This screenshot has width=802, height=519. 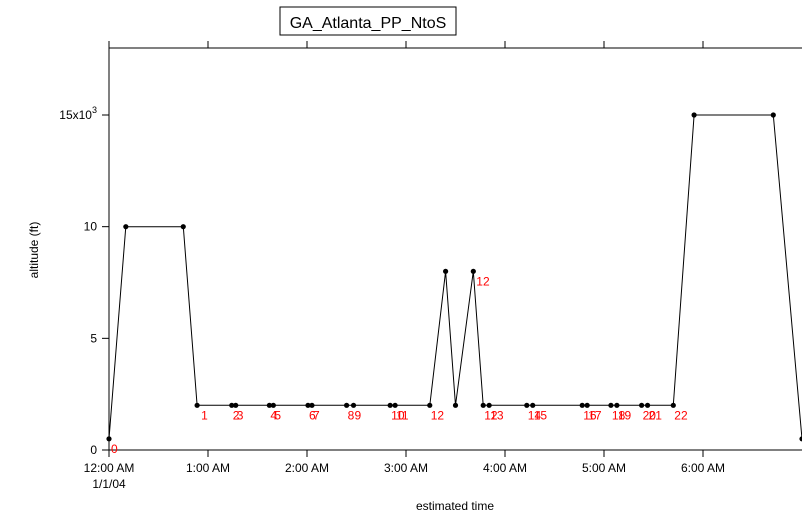 I want to click on point-annotation: 4, so click(x=273, y=415).